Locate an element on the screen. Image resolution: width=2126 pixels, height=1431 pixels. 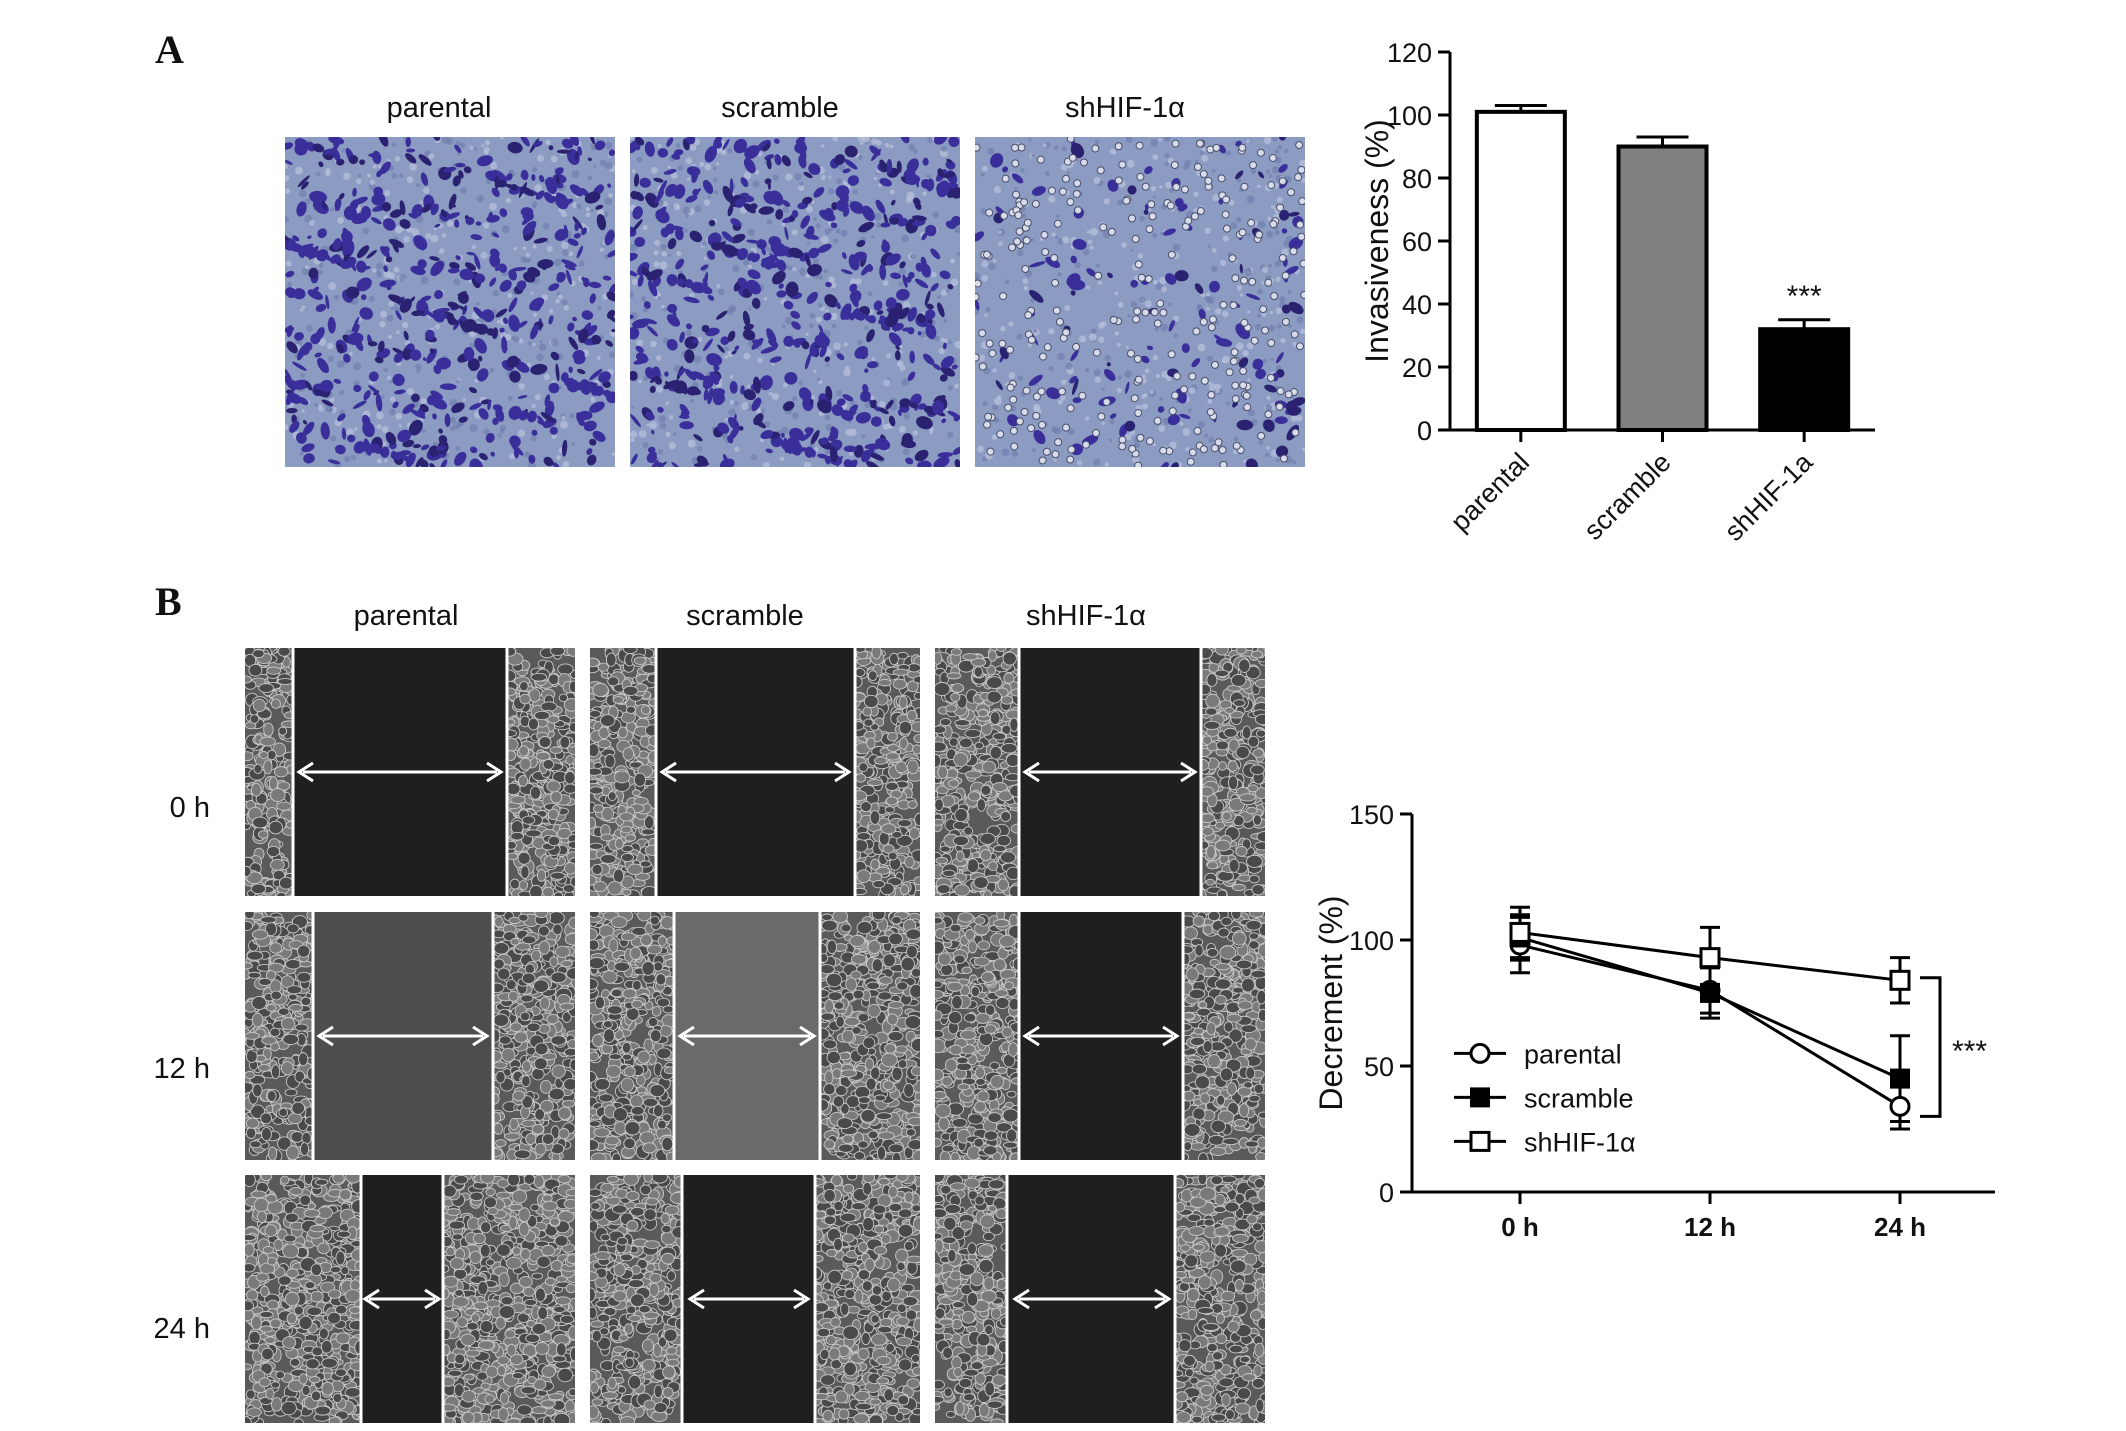
wound-image-row2-col0-svg is located at coordinates (410, 1299).